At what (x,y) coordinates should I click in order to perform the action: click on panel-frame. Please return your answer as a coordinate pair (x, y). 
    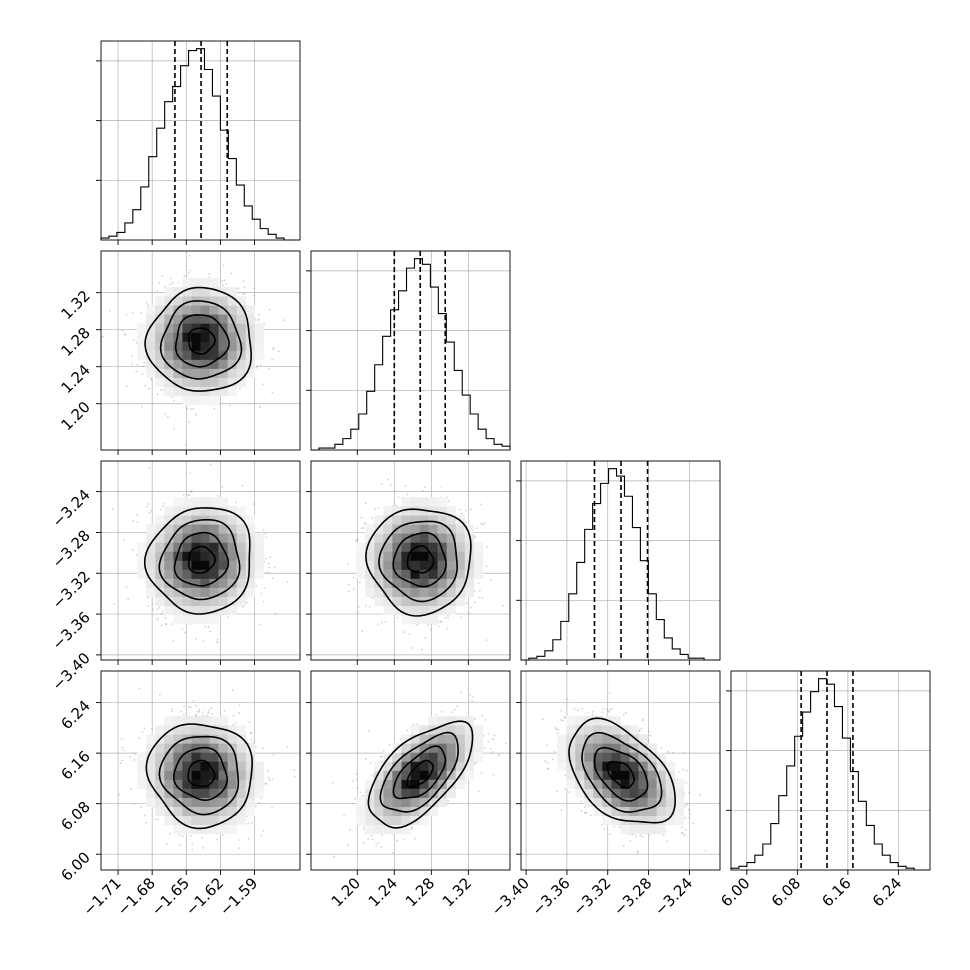
    Looking at the image, I should click on (410, 350).